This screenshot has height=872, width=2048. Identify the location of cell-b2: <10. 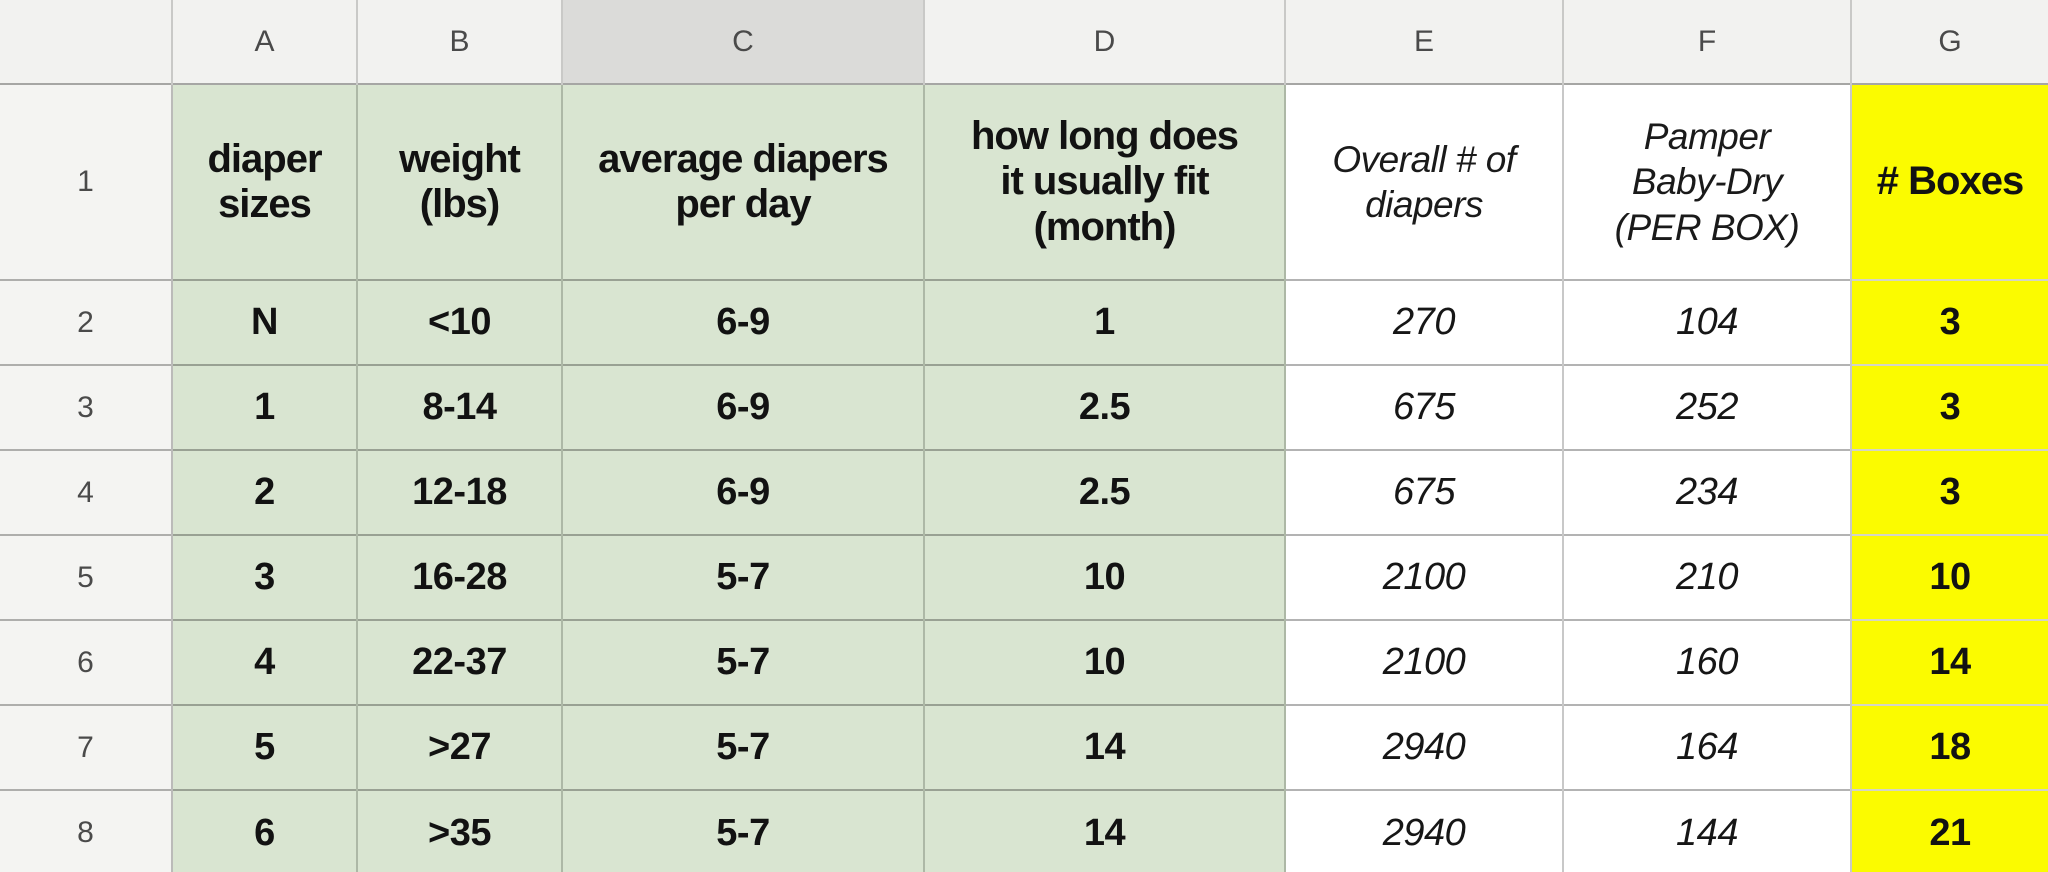
(460, 322).